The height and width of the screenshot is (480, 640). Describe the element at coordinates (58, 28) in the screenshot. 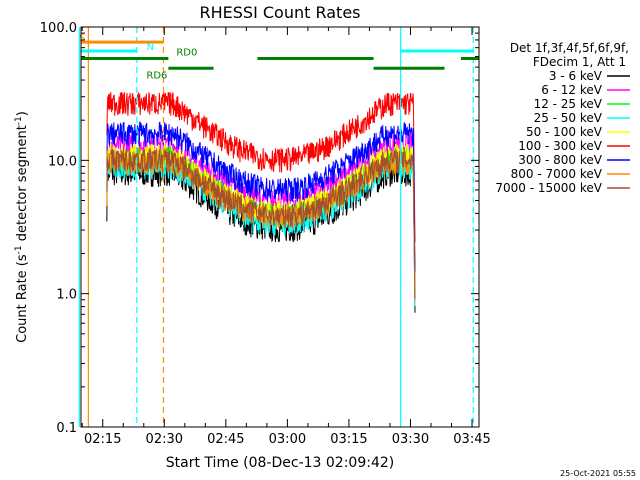

I see `y-tick-label: 100.0` at that location.